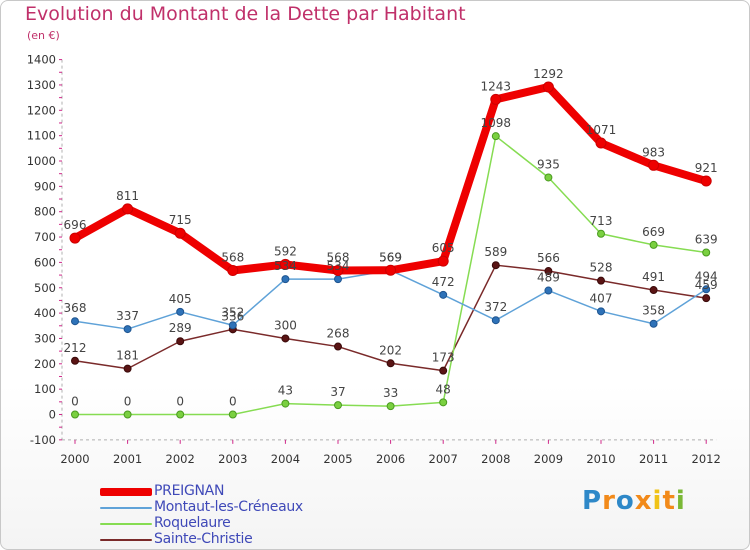 Image resolution: width=750 pixels, height=550 pixels. Describe the element at coordinates (495, 307) in the screenshot. I see `data-label: 372` at that location.